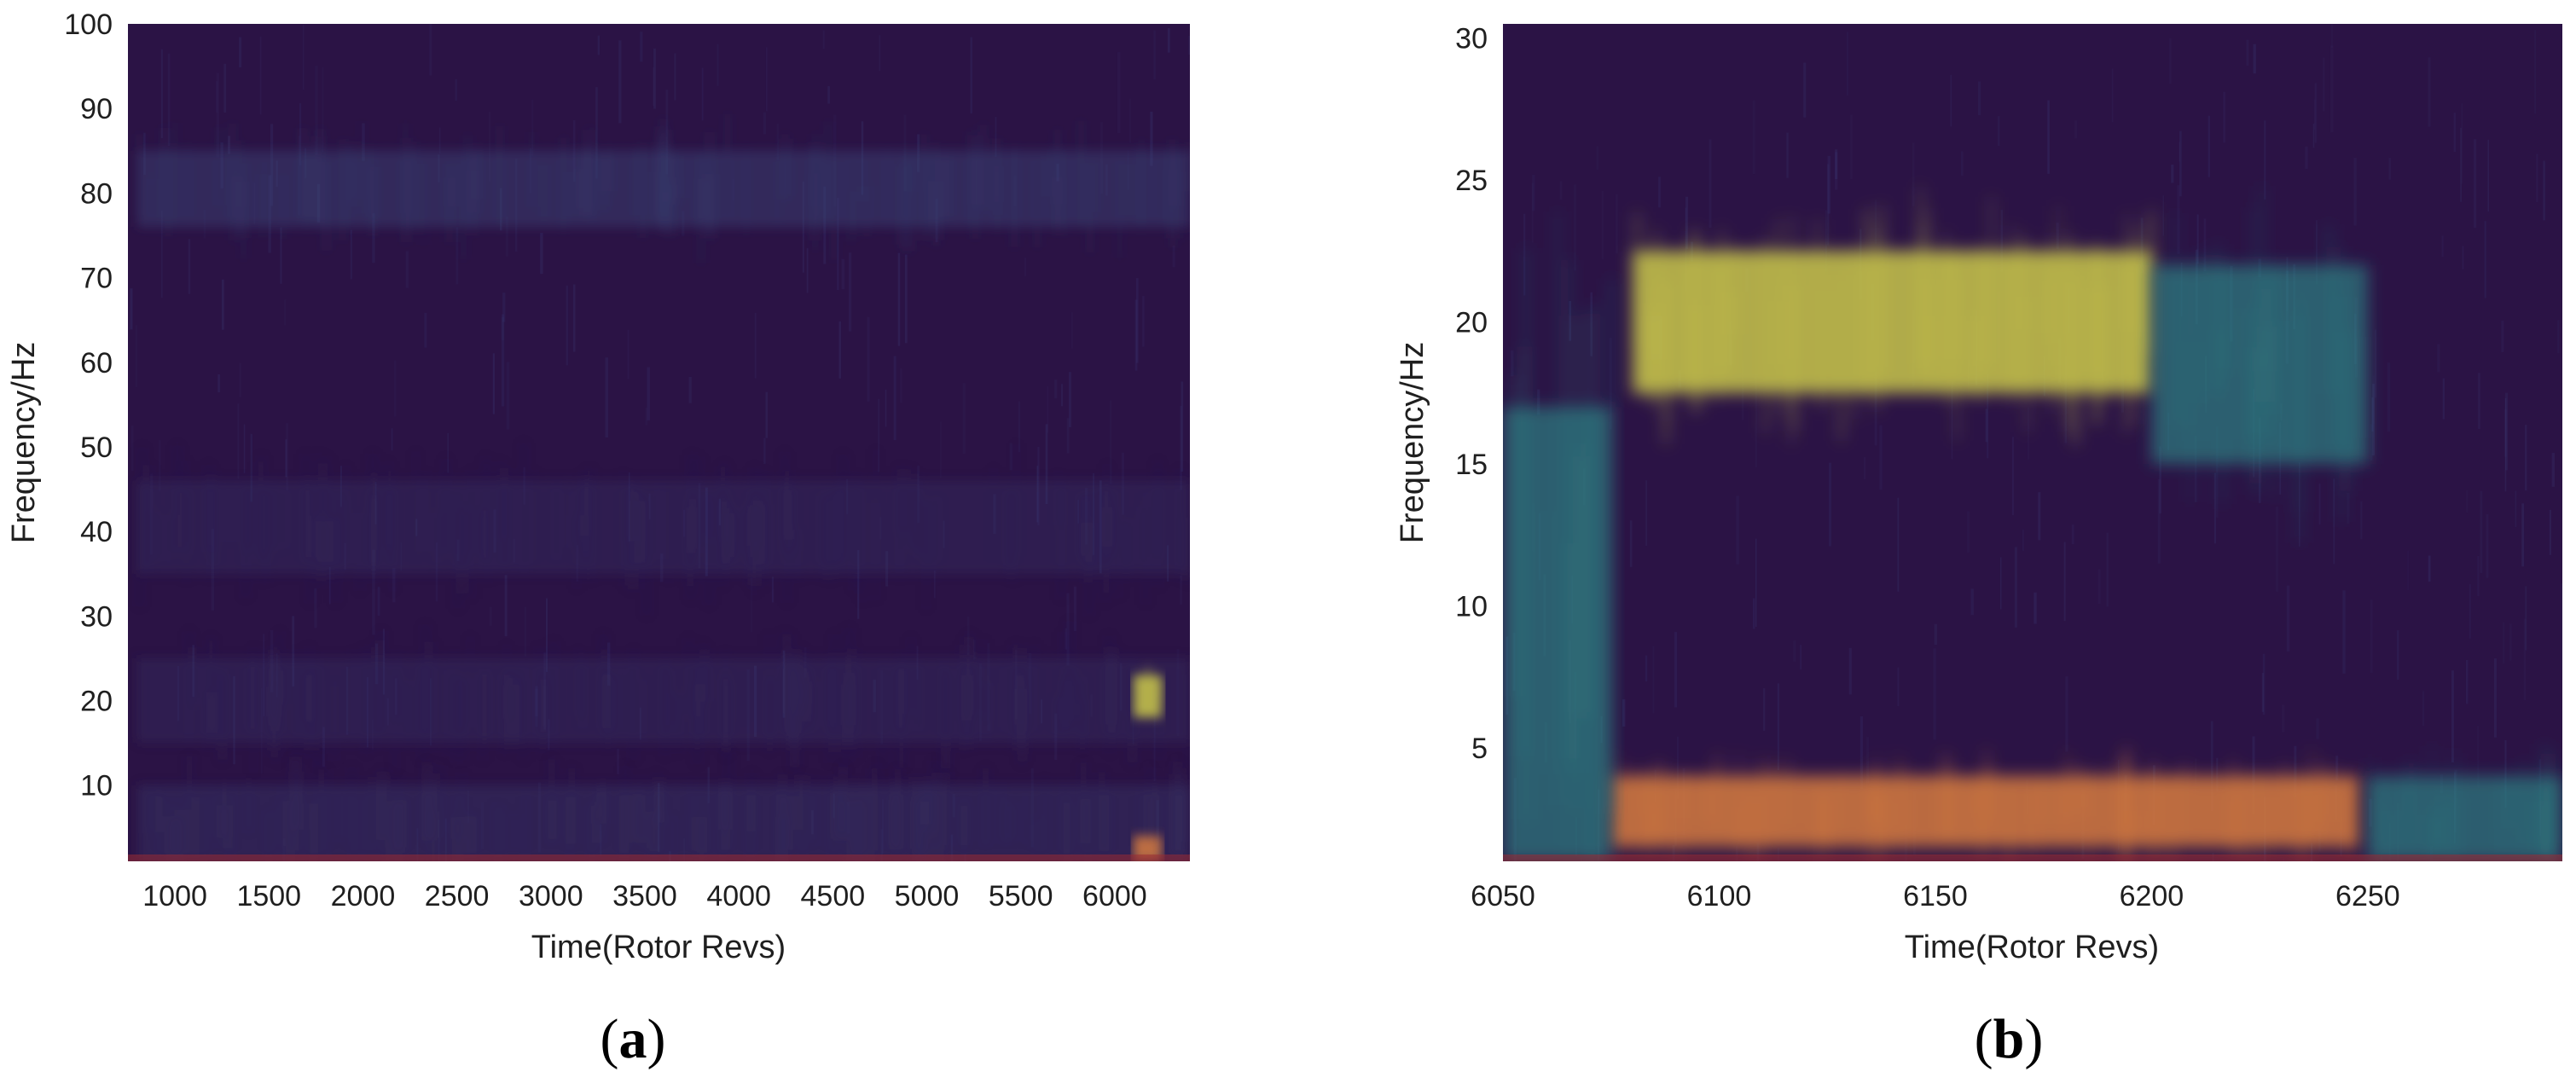 The width and height of the screenshot is (2576, 1089). I want to click on panel-a-x-tick-label: 5000, so click(927, 896).